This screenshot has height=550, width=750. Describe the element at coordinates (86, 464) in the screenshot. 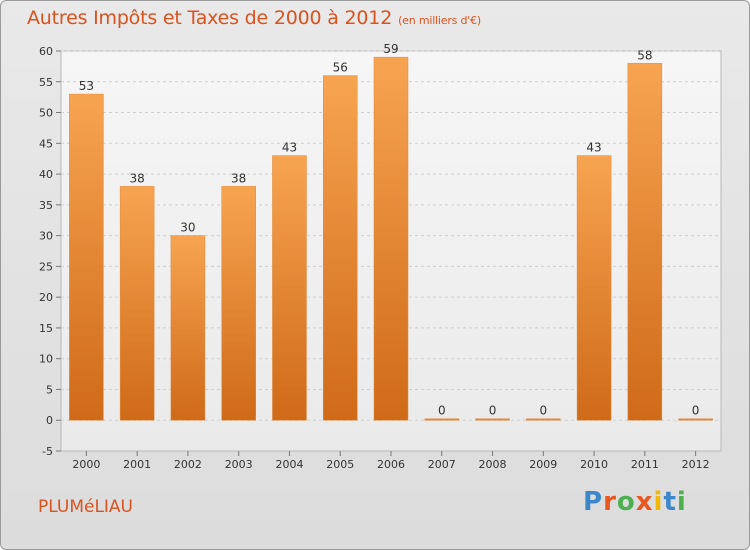

I see `x-tick-label: 2000` at that location.